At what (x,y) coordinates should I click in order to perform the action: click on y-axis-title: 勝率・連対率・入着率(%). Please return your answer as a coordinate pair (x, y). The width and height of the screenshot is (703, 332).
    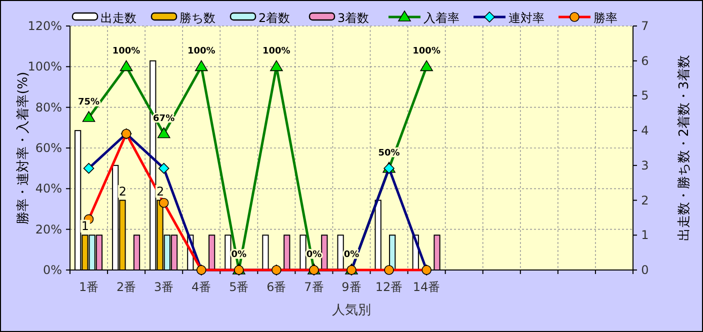
    Looking at the image, I should click on (23, 148).